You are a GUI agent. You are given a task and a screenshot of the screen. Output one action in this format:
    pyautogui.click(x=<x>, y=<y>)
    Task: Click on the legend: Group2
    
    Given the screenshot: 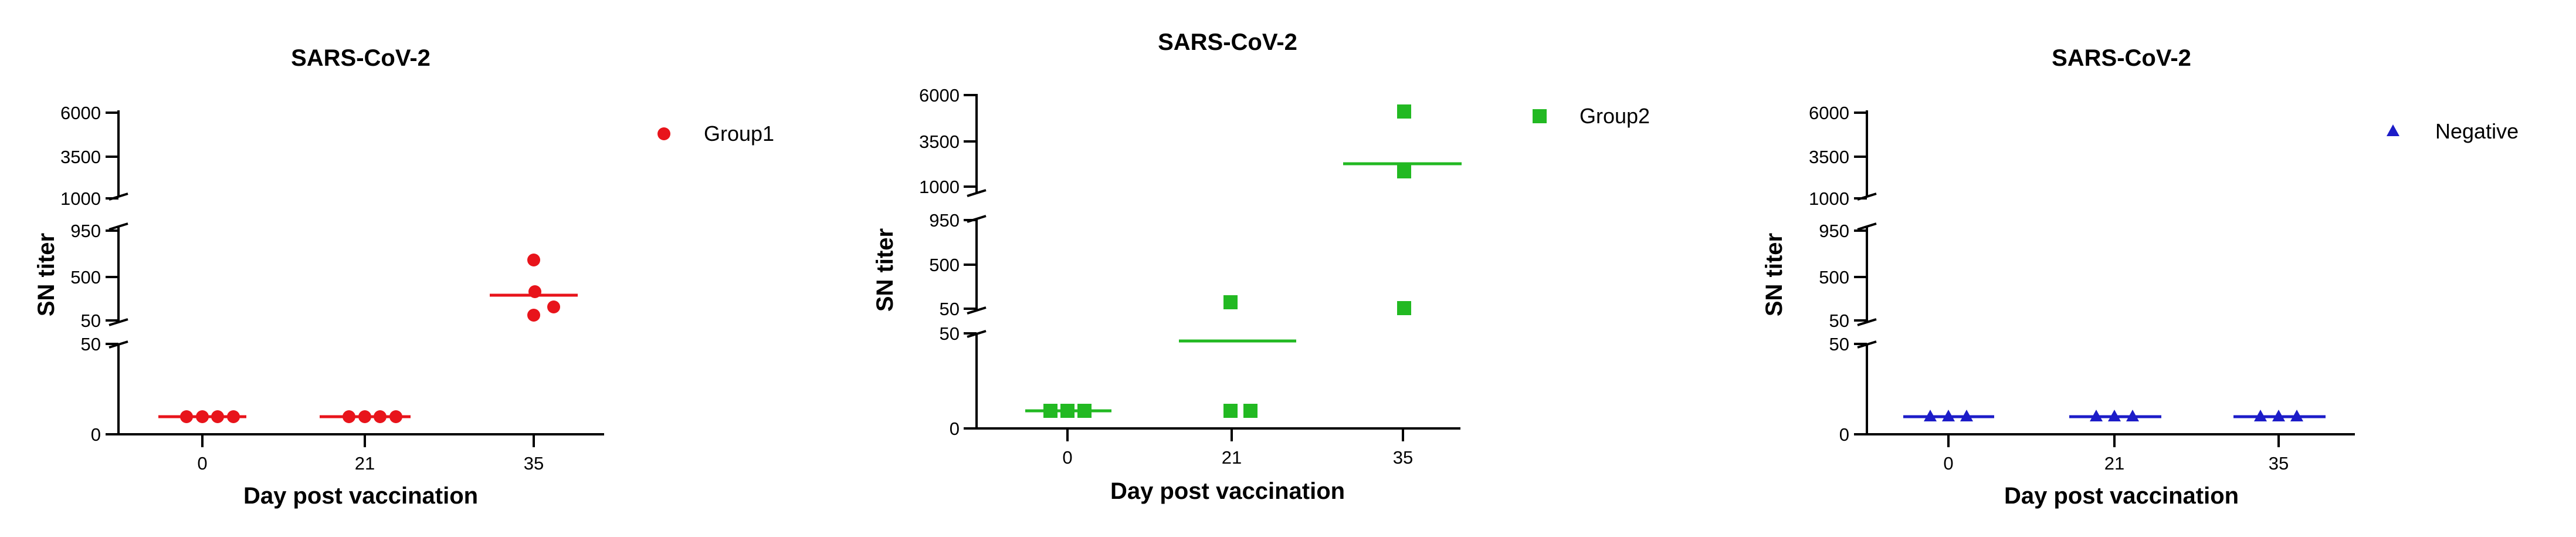 What is the action you would take?
    pyautogui.click(x=1591, y=116)
    